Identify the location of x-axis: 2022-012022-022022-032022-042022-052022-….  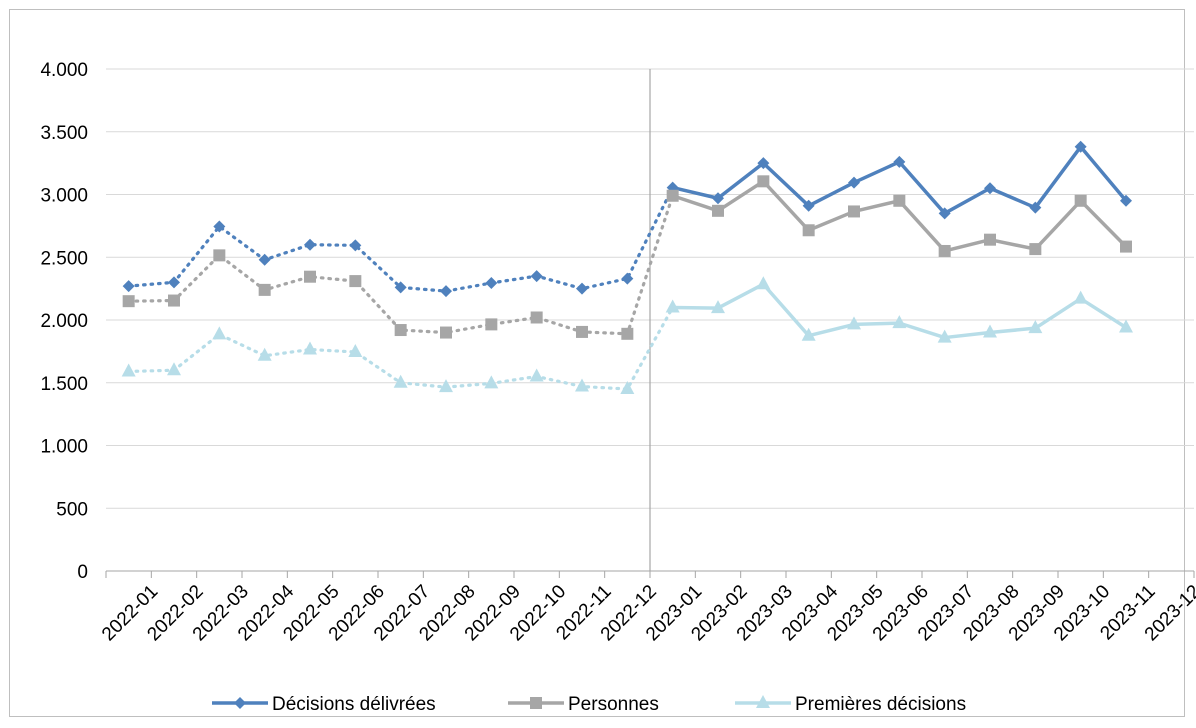
(647, 608).